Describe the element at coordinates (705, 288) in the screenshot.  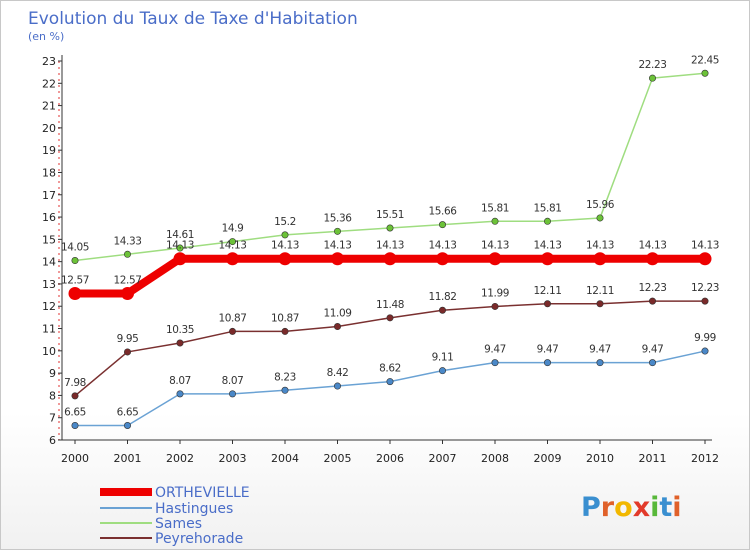
I see `data-label: 12.23` at that location.